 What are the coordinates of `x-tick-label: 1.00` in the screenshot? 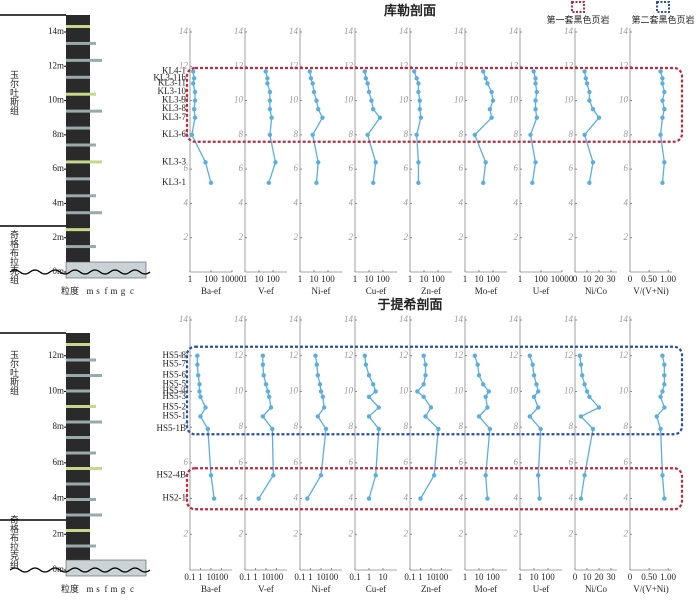 It's located at (668, 279).